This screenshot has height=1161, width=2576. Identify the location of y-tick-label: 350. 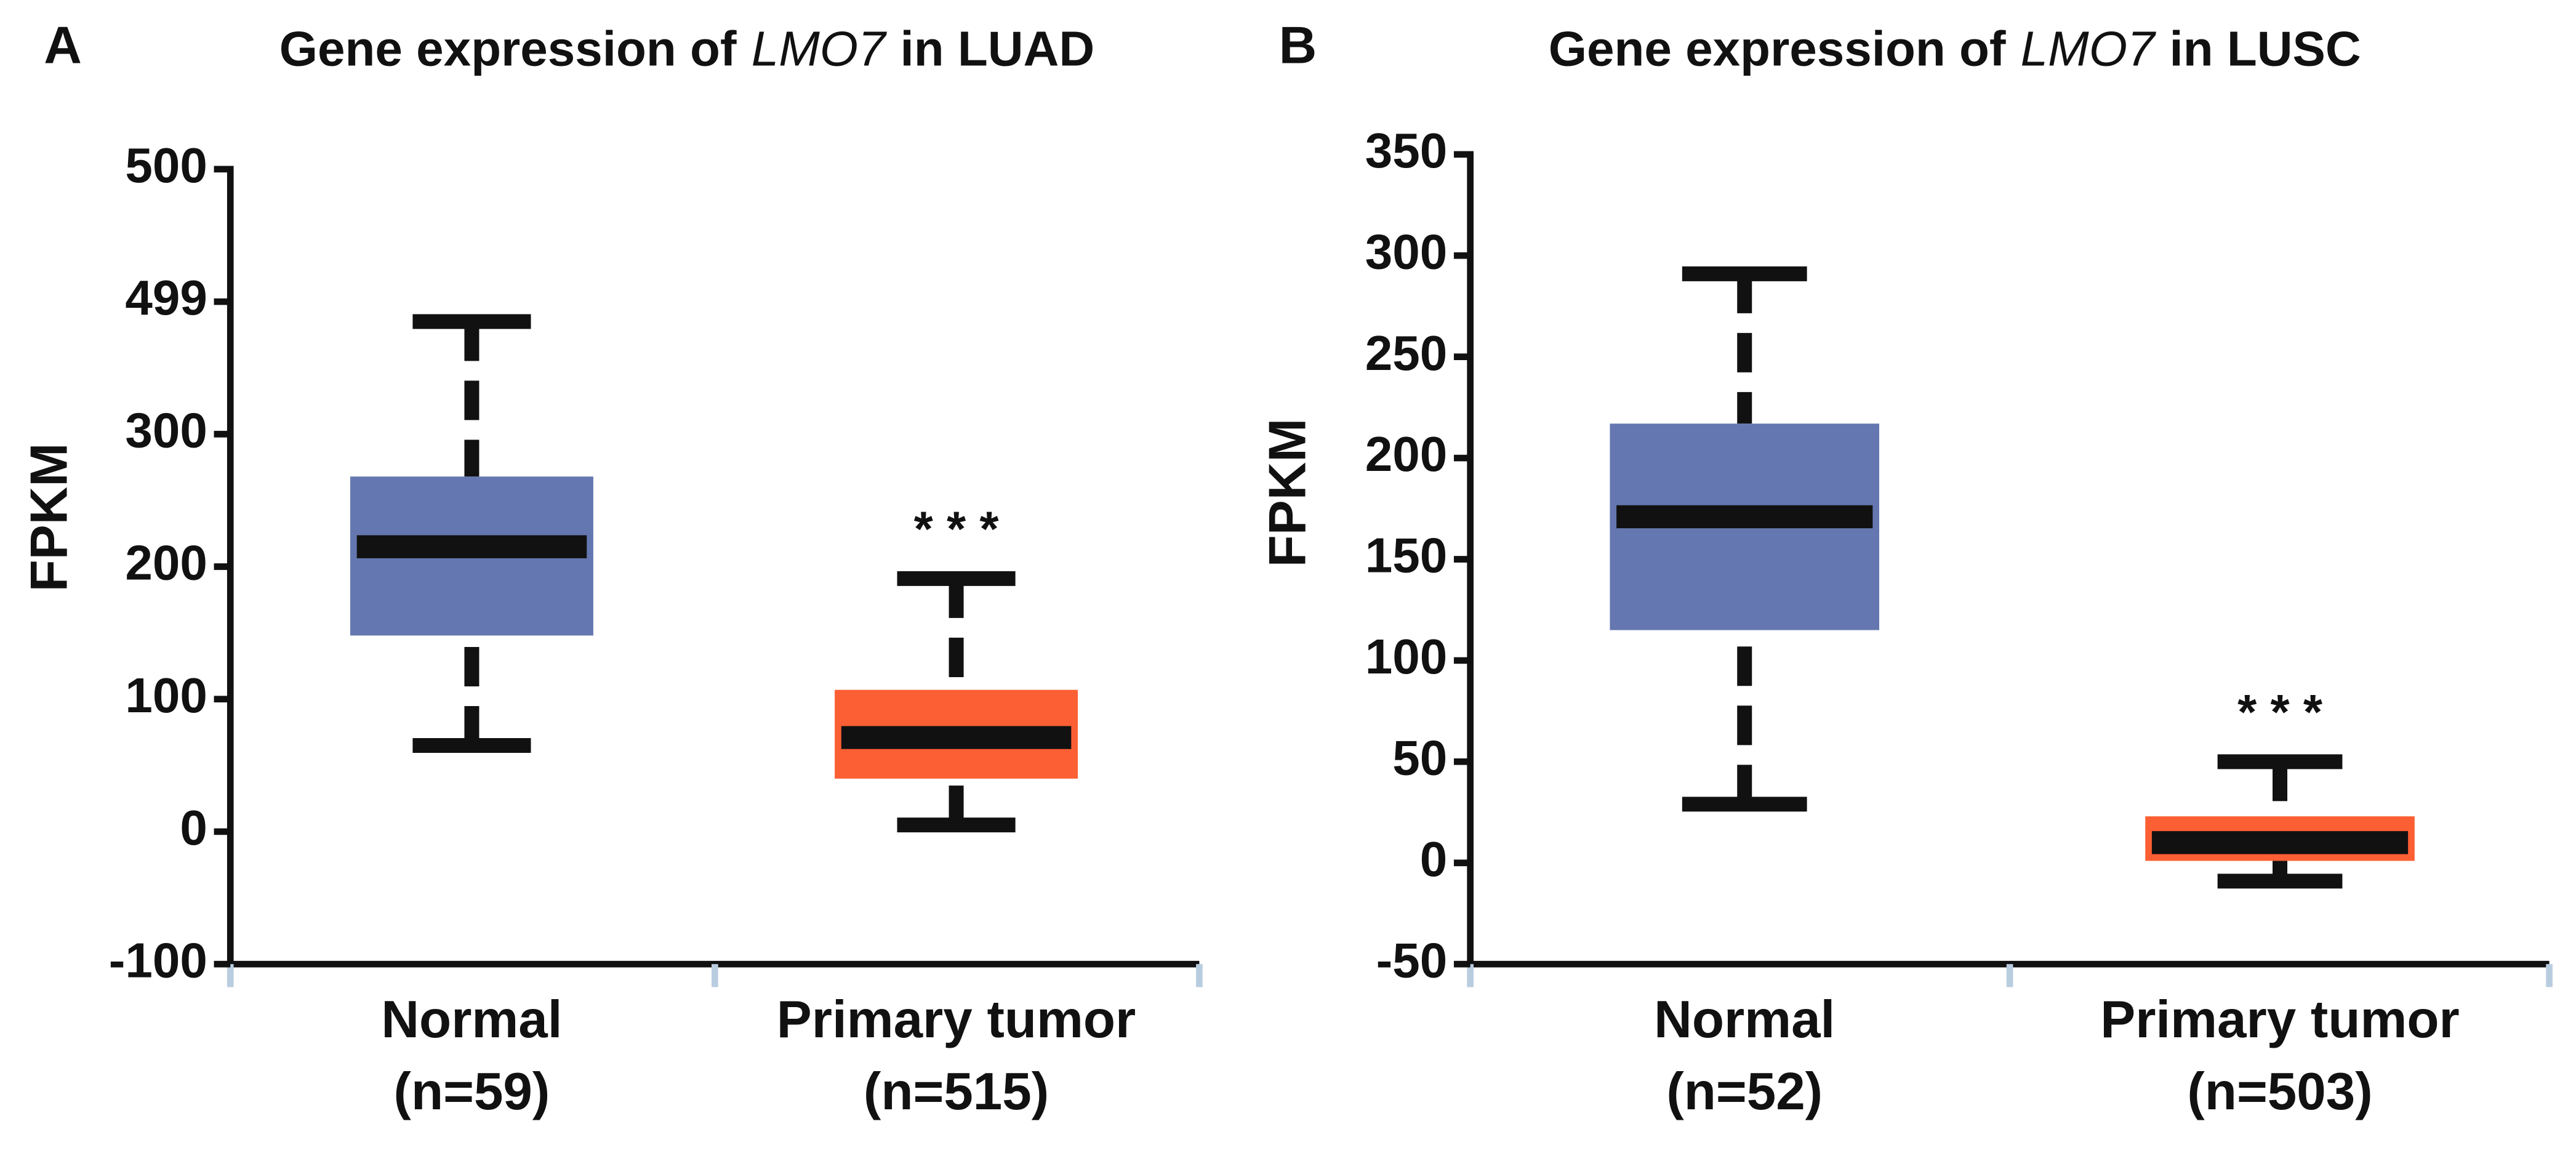
(1406, 150).